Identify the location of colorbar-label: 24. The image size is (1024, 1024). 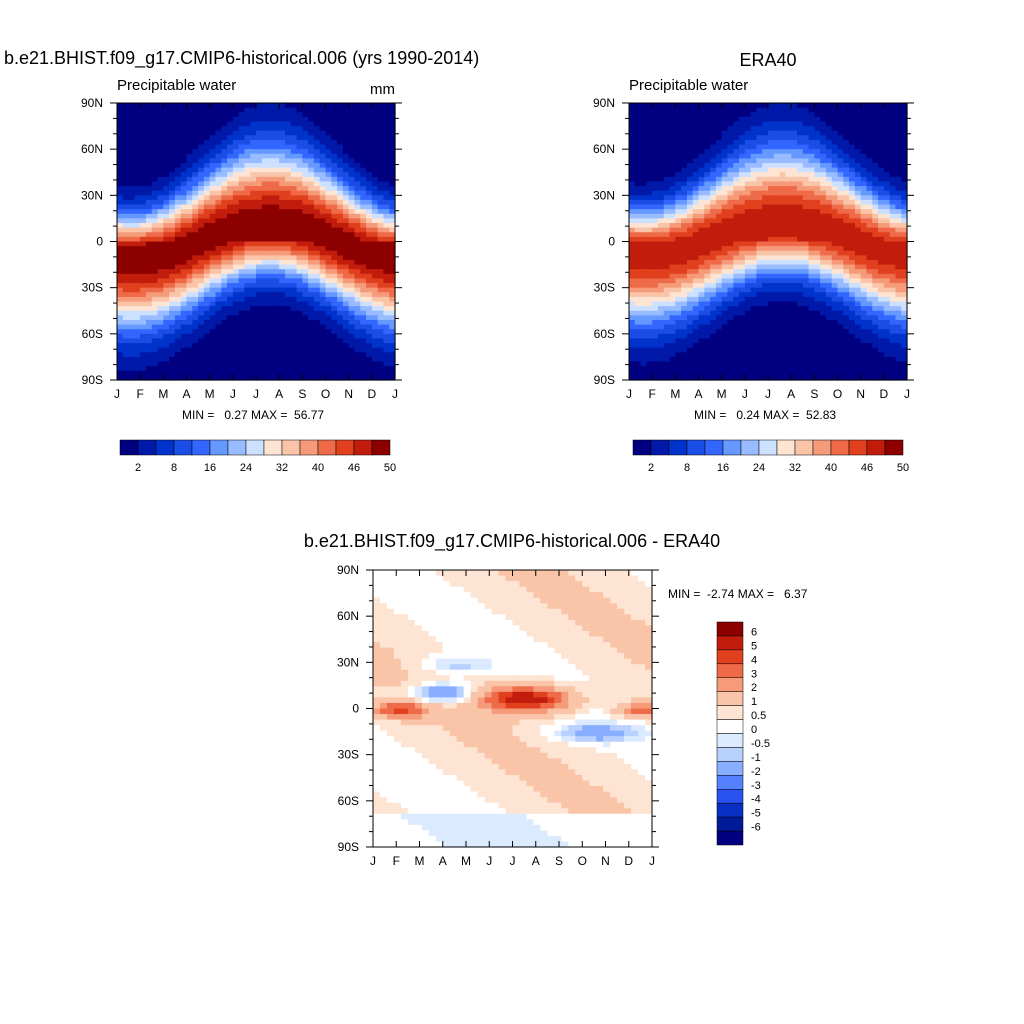
(246, 468).